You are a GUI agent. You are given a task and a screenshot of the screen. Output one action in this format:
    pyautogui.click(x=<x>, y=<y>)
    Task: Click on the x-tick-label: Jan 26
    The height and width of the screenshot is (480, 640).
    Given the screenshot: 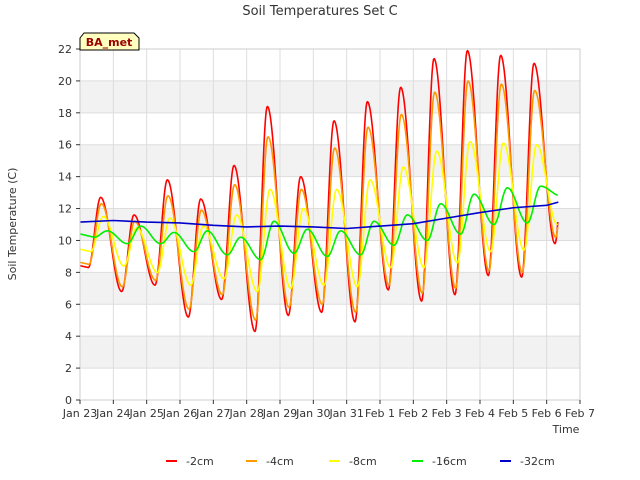 What is the action you would take?
    pyautogui.click(x=179, y=413)
    